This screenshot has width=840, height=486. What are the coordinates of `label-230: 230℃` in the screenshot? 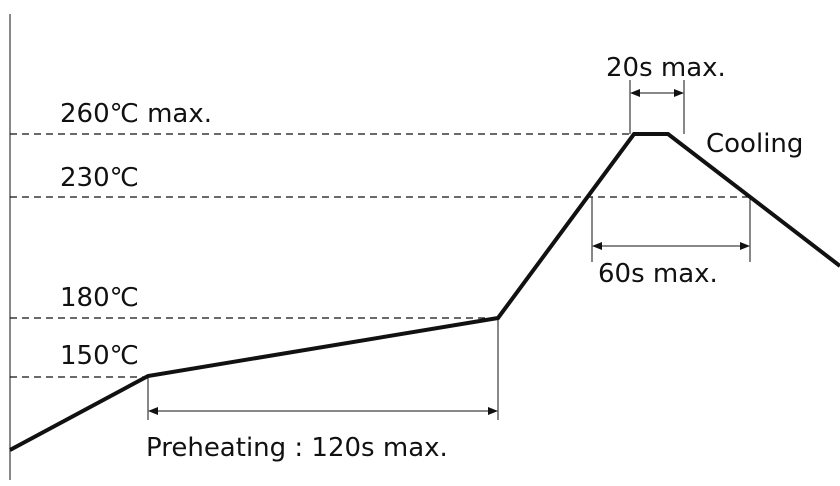 It's located at (99, 178).